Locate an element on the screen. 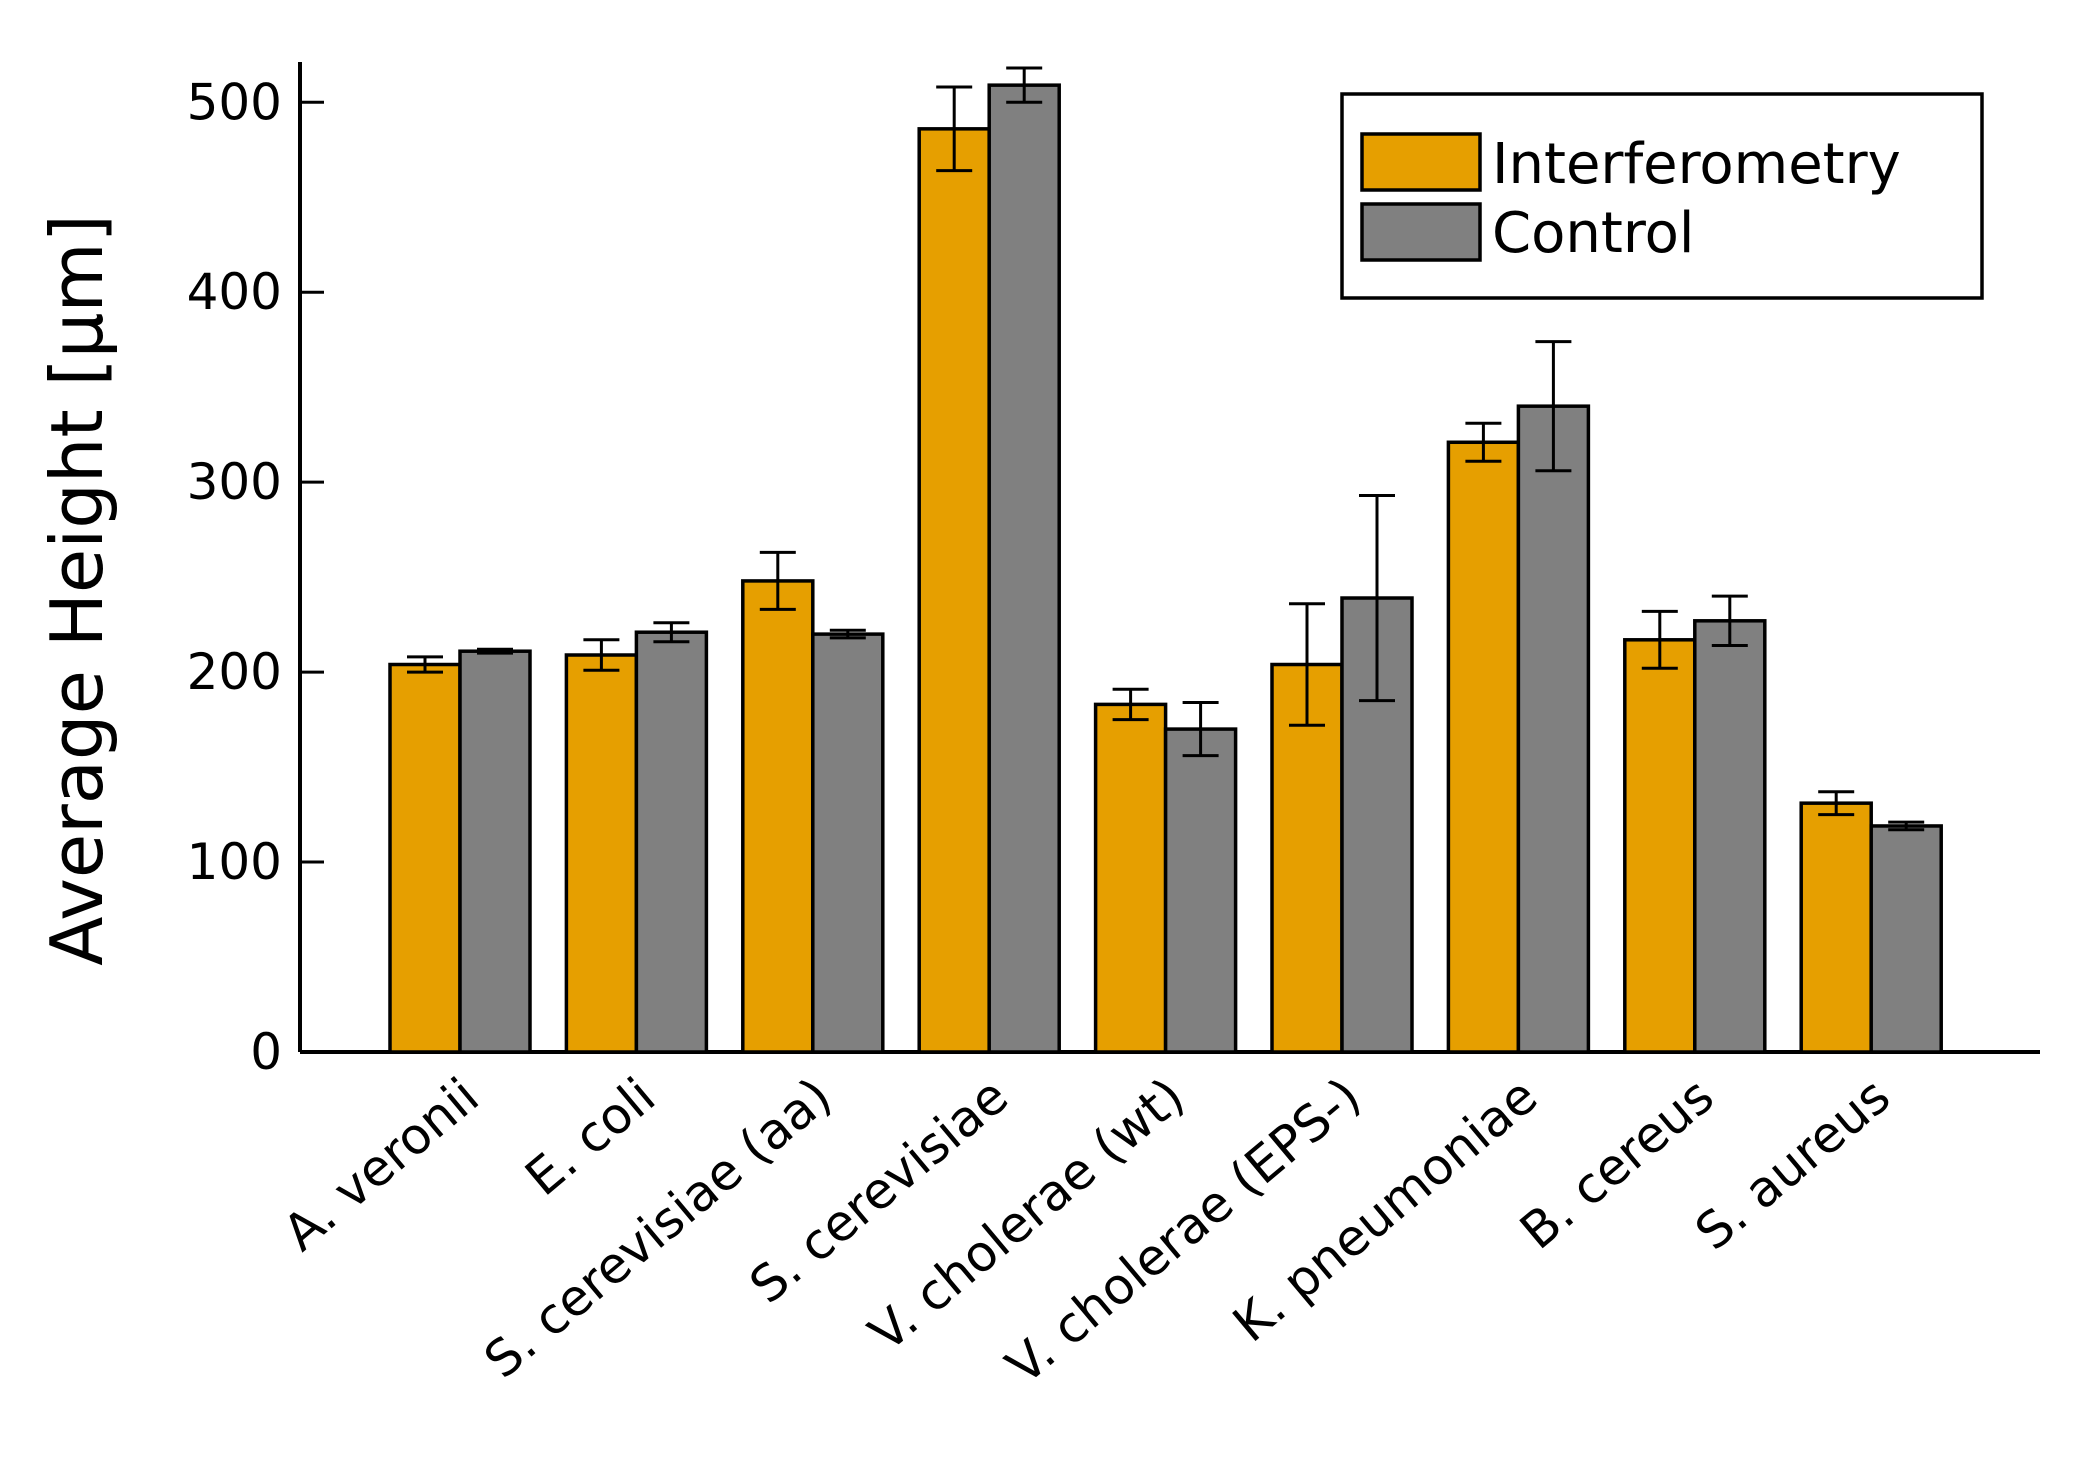 The image size is (2083, 1458). error-bar-interferometry-s-cerevisiae is located at coordinates (954, 129).